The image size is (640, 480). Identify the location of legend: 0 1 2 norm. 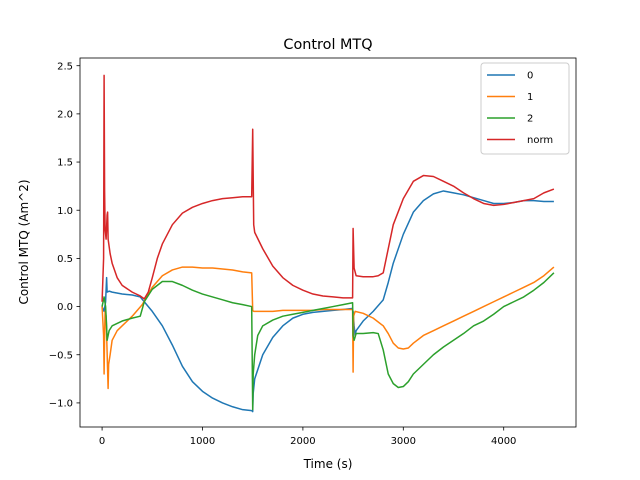
(525, 108).